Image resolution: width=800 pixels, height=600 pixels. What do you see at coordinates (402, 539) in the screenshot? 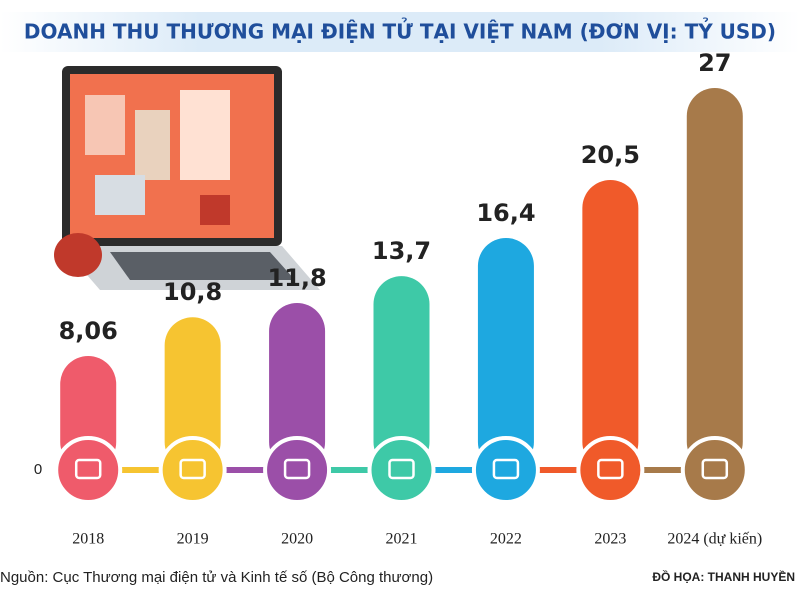
I see `x-tick-label: 2021` at bounding box center [402, 539].